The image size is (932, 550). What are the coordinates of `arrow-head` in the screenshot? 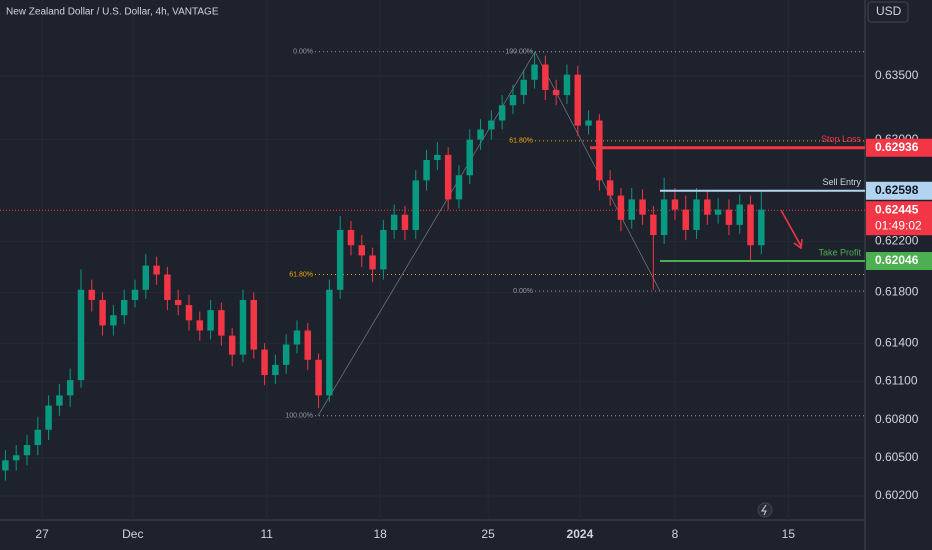 It's located at (798, 244).